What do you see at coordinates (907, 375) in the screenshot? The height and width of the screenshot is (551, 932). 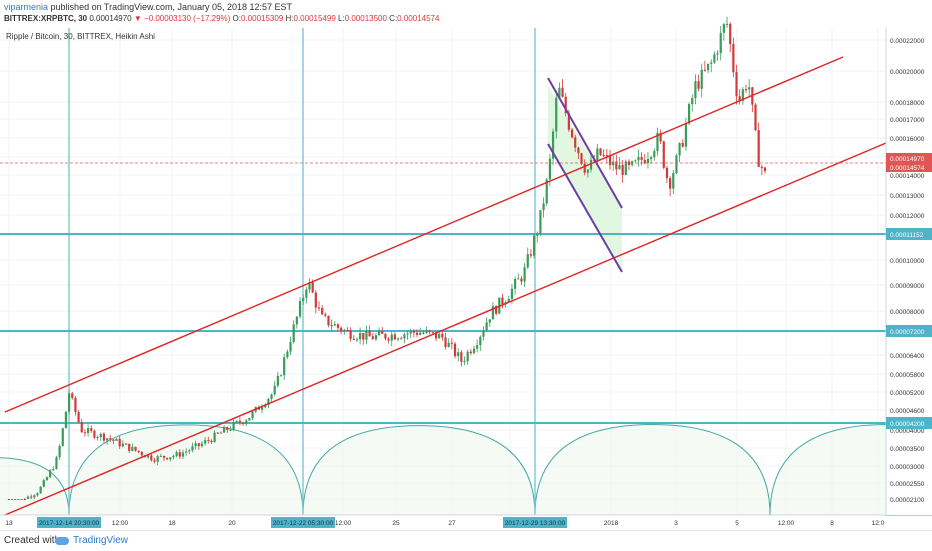 I see `y-tick-label: 0.00005800` at bounding box center [907, 375].